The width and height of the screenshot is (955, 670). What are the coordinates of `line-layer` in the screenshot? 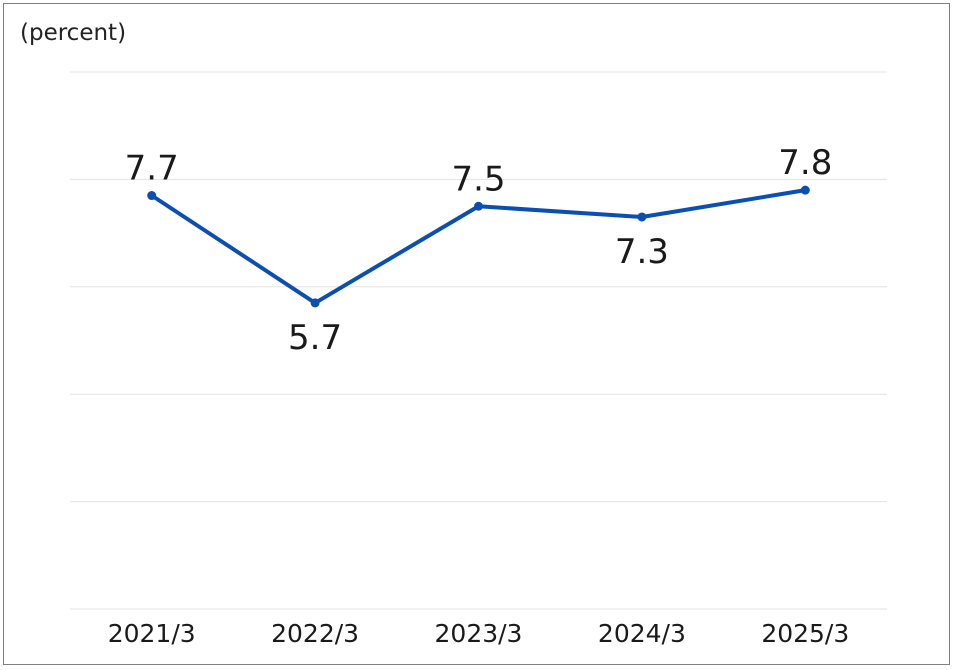 It's located at (478, 246).